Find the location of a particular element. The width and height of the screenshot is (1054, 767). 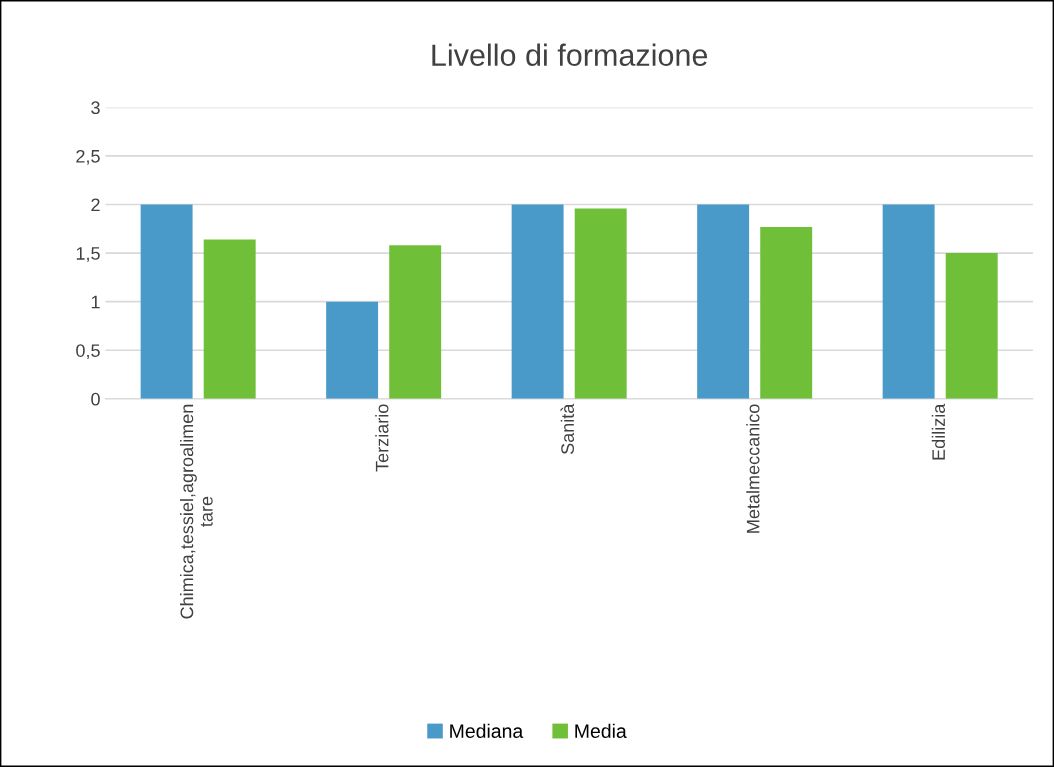

y-tick-label: 2,5 is located at coordinates (88, 157).